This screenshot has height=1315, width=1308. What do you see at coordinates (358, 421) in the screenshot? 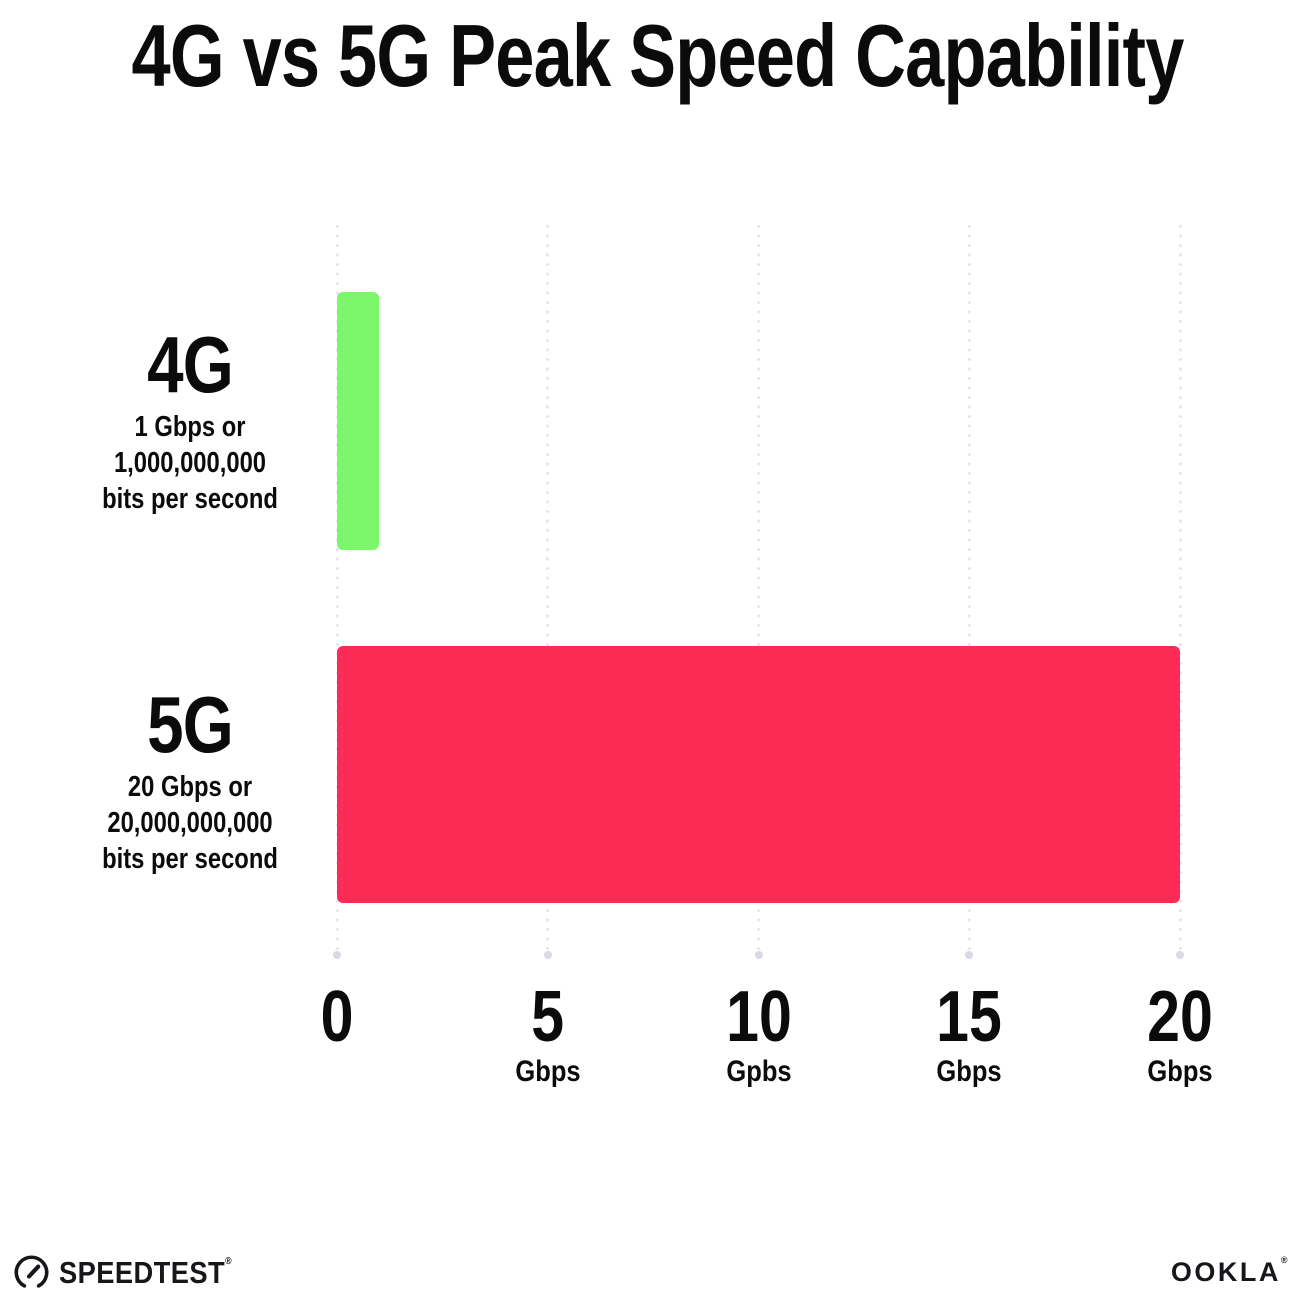
I see `bar-4g` at bounding box center [358, 421].